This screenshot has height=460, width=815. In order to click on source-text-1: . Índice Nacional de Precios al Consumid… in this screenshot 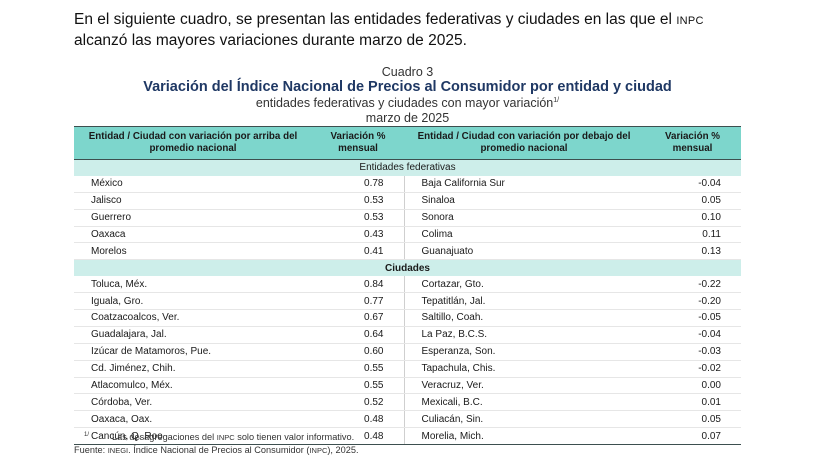, I will do `click(219, 450)`.